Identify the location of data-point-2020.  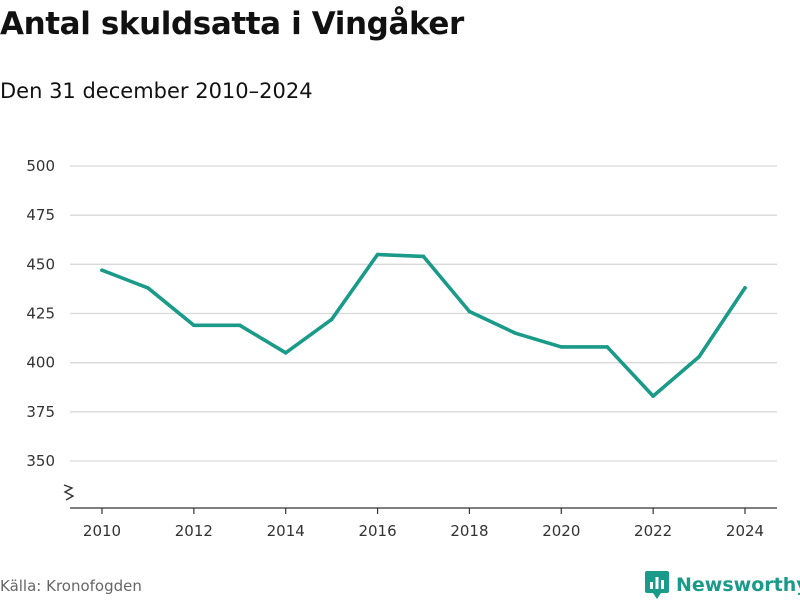
(561, 347).